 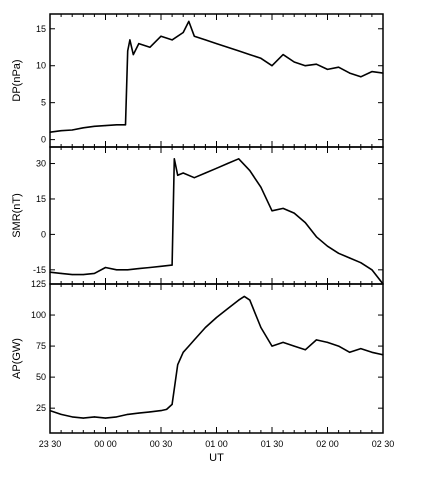 What do you see at coordinates (41, 199) in the screenshot?
I see `y-tick-label: 15` at bounding box center [41, 199].